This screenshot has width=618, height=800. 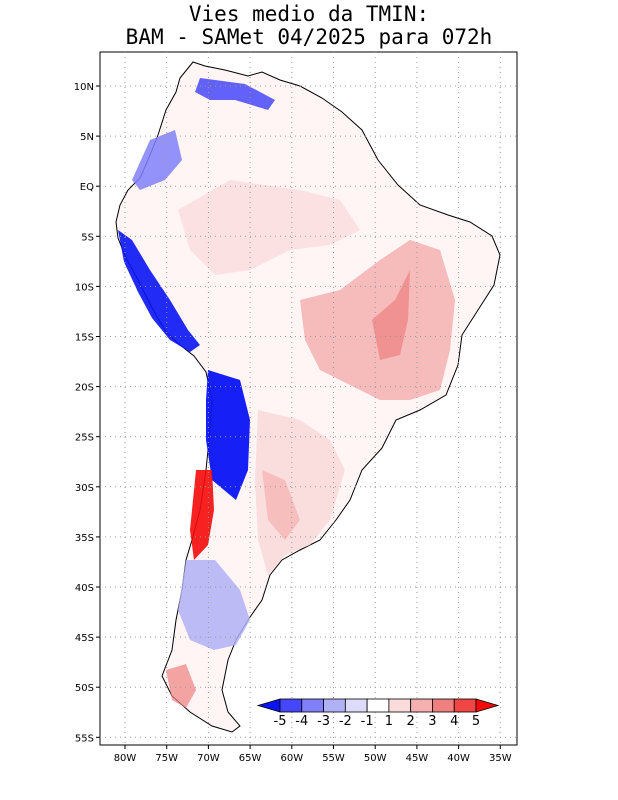 What do you see at coordinates (309, 37) in the screenshot?
I see `map-title-line2: BAM - SAMet 04/2025 para 072h` at bounding box center [309, 37].